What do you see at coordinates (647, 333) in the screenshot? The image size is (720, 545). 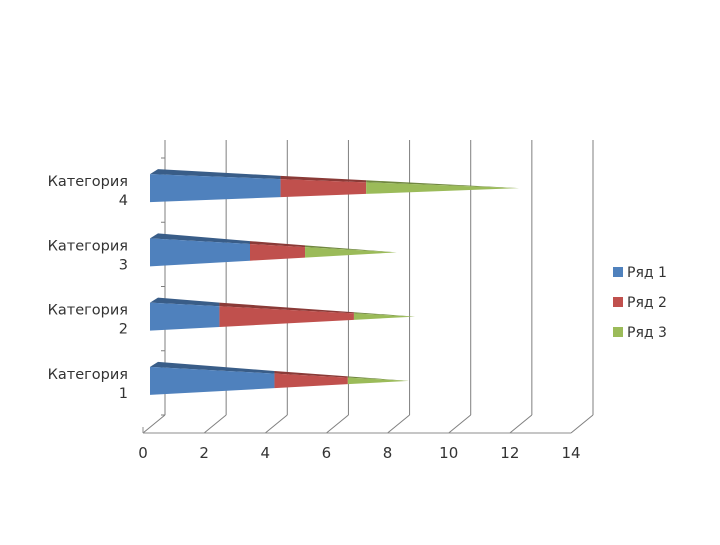 I see `legend-label: Ряд 3` at bounding box center [647, 333].